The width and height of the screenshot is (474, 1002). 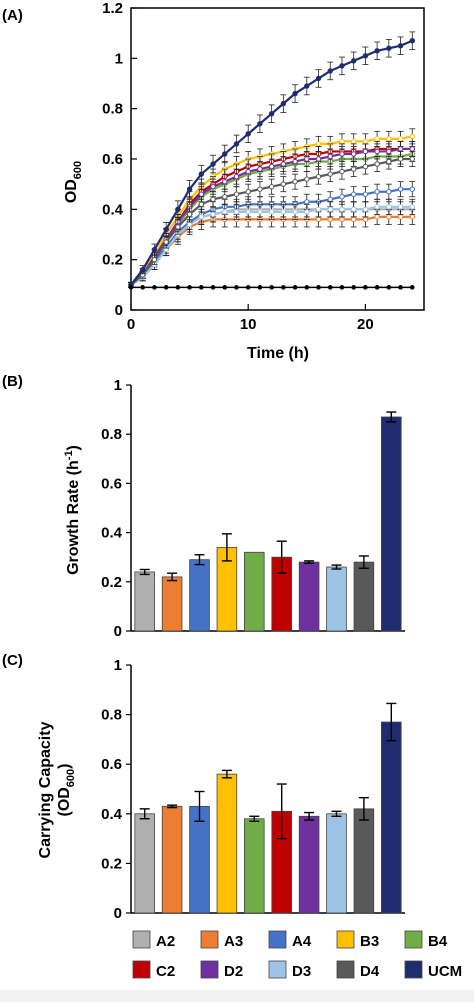 What do you see at coordinates (370, 971) in the screenshot?
I see `legend-label: D4` at bounding box center [370, 971].